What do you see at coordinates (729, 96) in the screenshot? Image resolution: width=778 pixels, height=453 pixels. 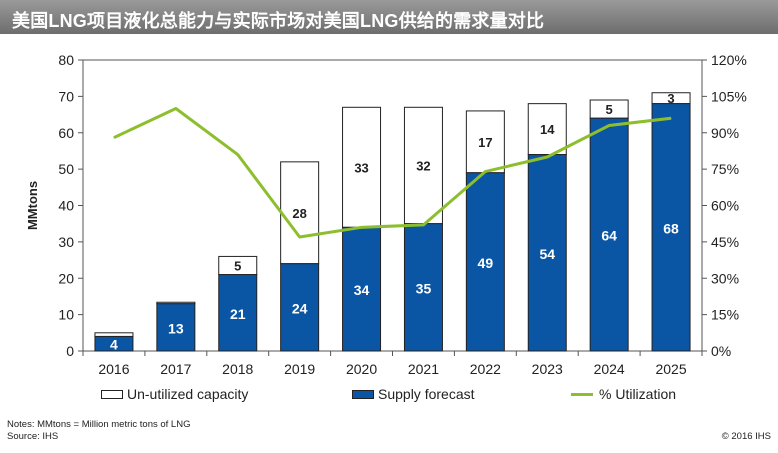 I see `y2-tick-label: 105%` at bounding box center [729, 96].